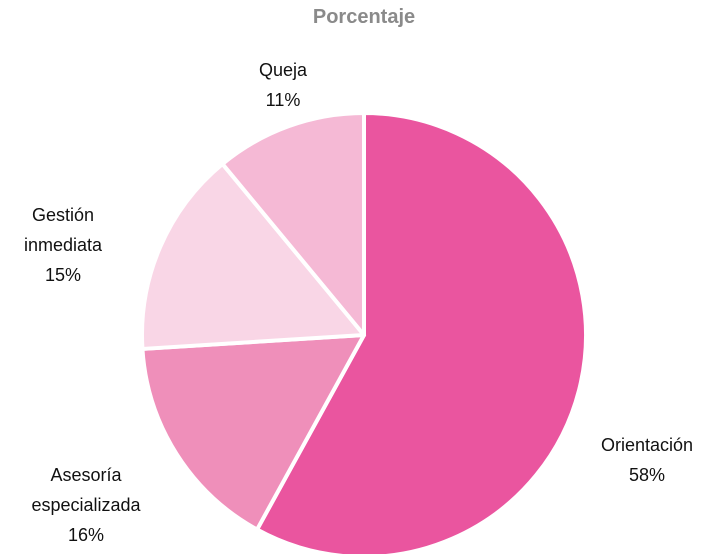 The width and height of the screenshot is (710, 554). Describe the element at coordinates (283, 70) in the screenshot. I see `slice-name: Queja` at that location.